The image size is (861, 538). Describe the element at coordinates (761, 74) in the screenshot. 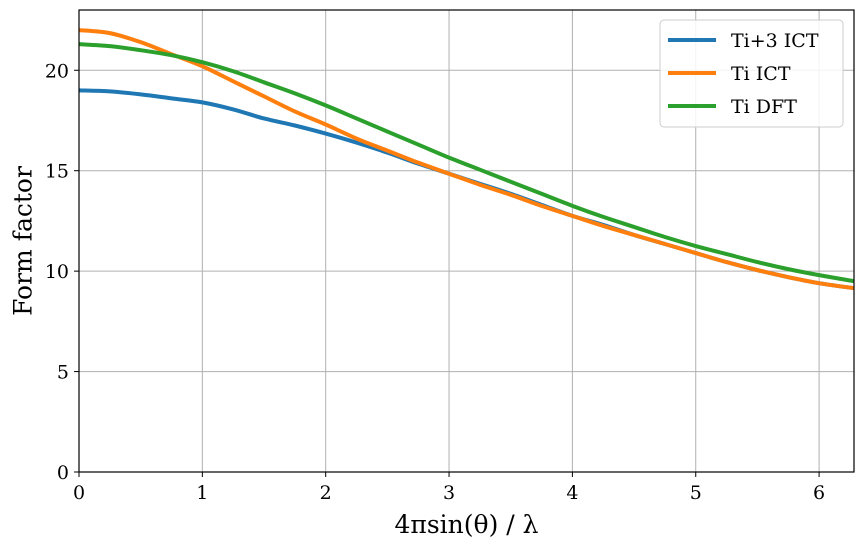

I see `legend-label: Ti ICT` at that location.